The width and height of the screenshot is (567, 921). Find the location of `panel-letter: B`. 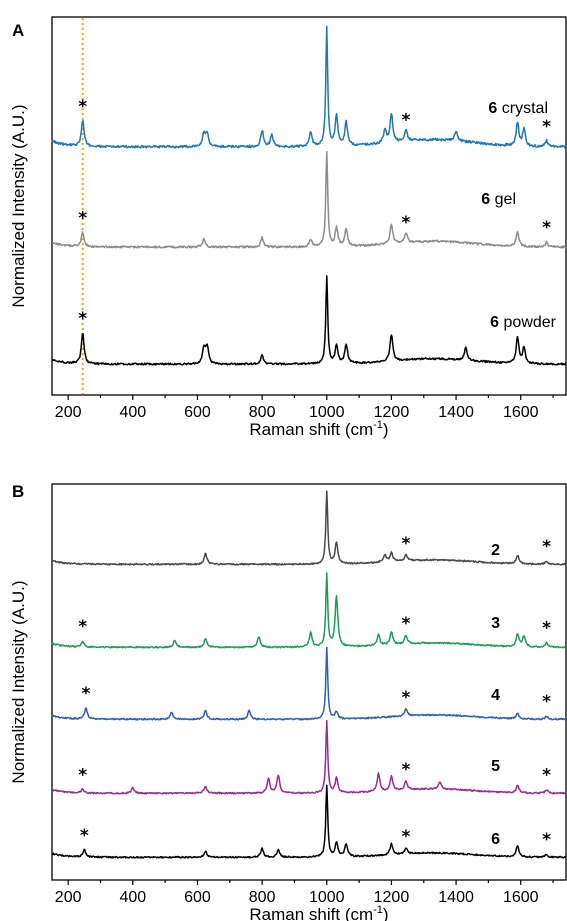

panel-letter: B is located at coordinates (18, 491).